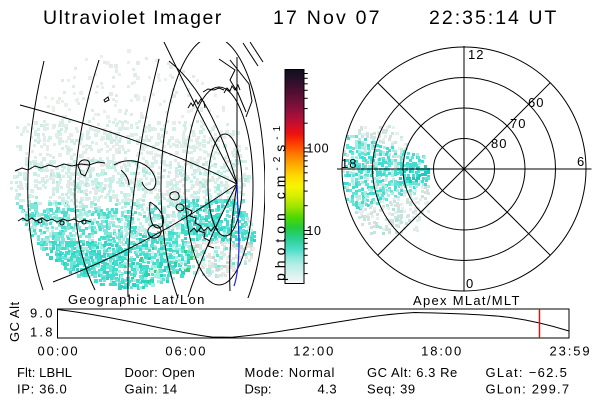 This screenshot has width=600, height=400. Describe the element at coordinates (493, 18) in the screenshot. I see `svg-text: 22:35:14 UT` at that location.